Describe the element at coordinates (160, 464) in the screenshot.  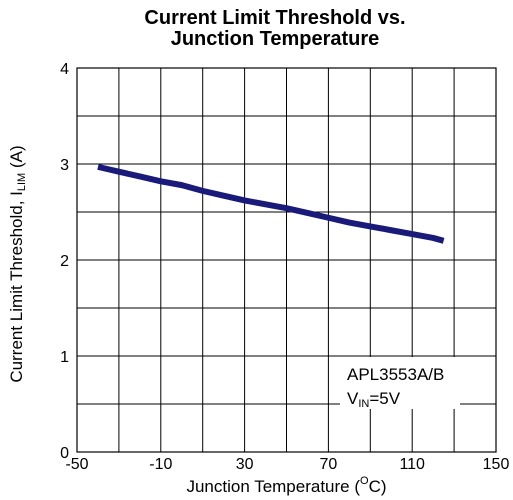
I see `x-tick-label: -10` at that location.